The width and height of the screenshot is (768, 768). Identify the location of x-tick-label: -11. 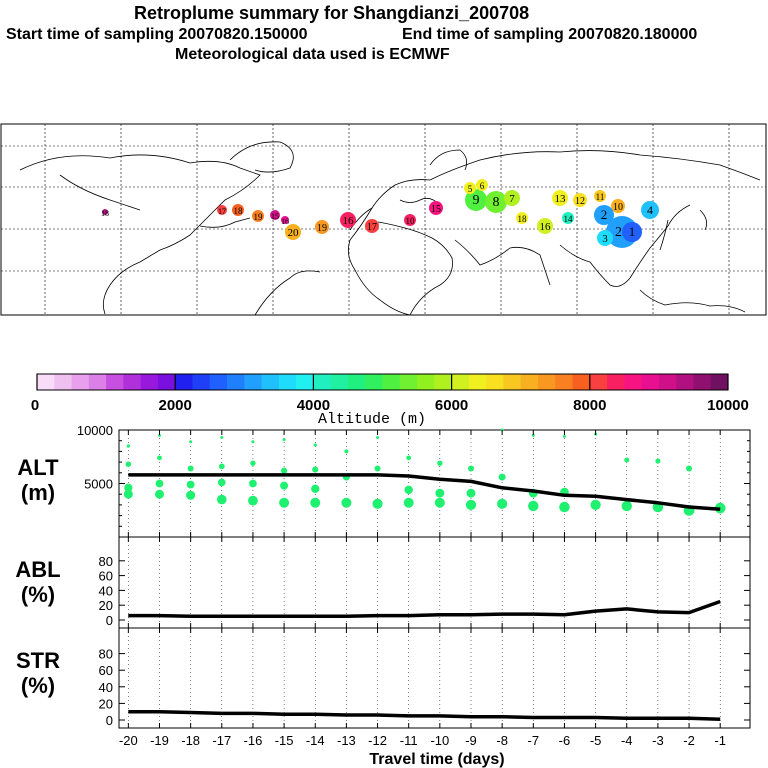
(409, 740).